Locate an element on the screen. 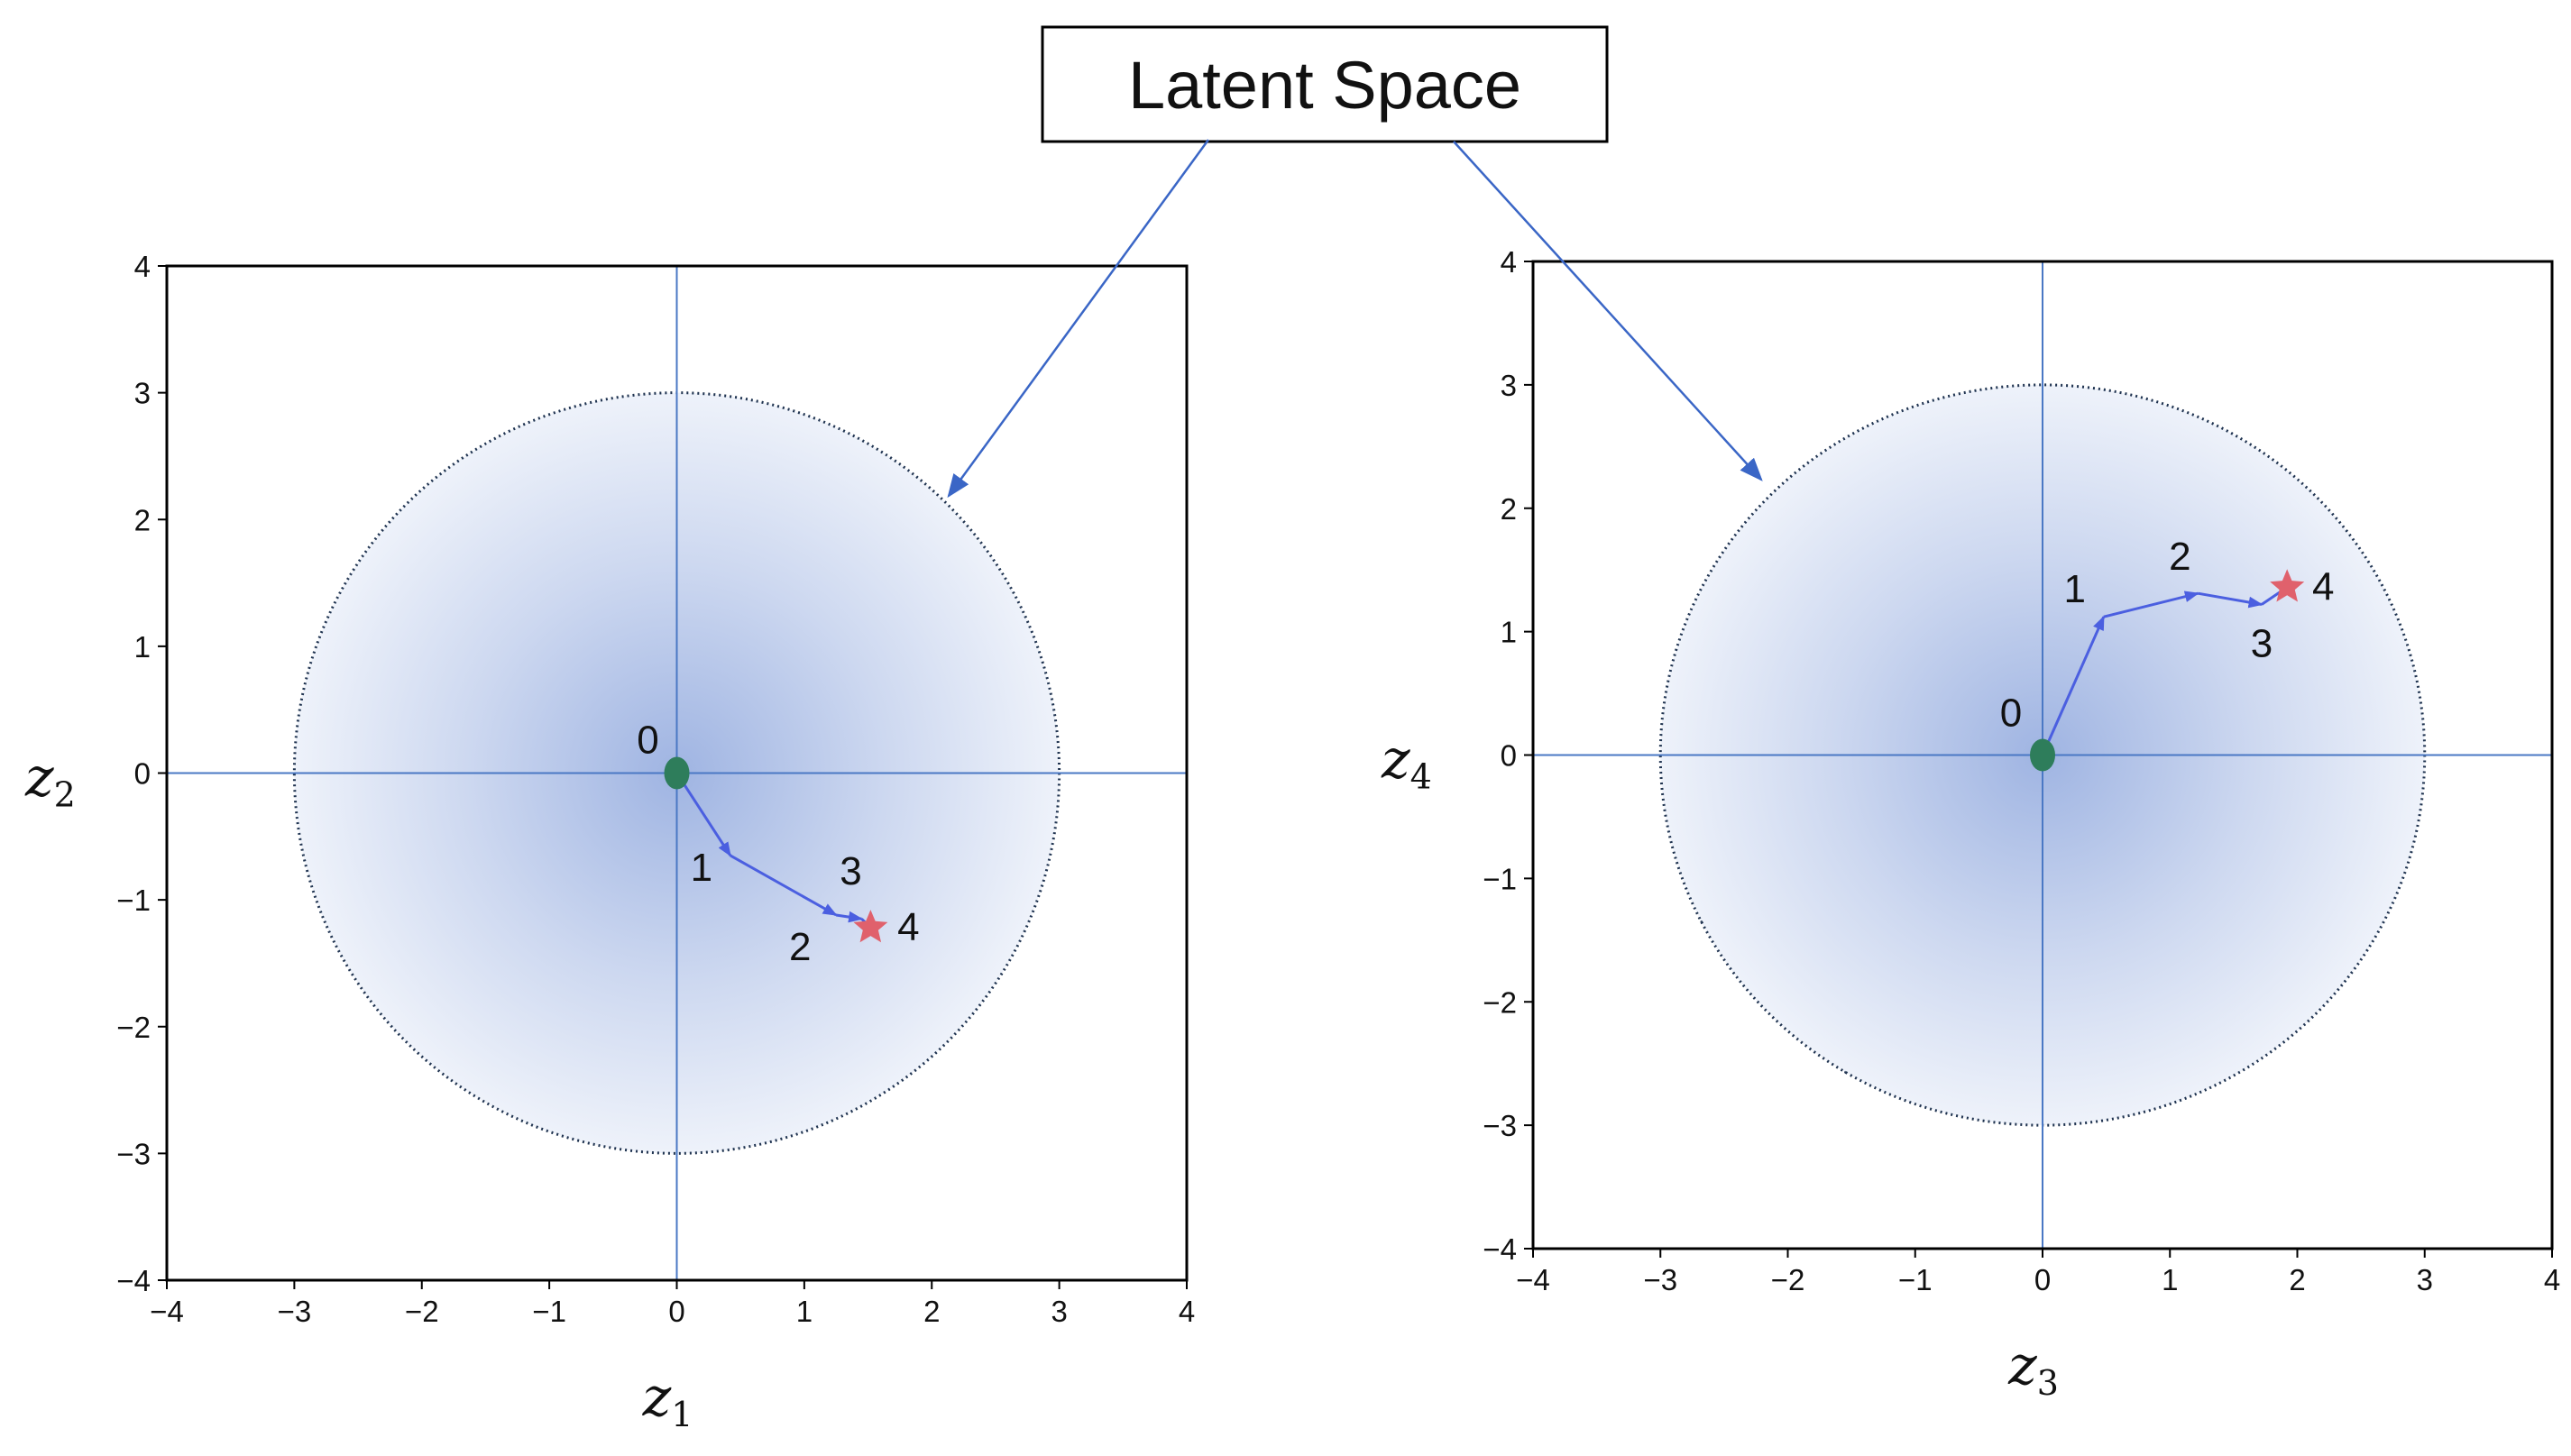 The image size is (2571, 1456). trajectory: 0 1 2 34 is located at coordinates (2167, 654).